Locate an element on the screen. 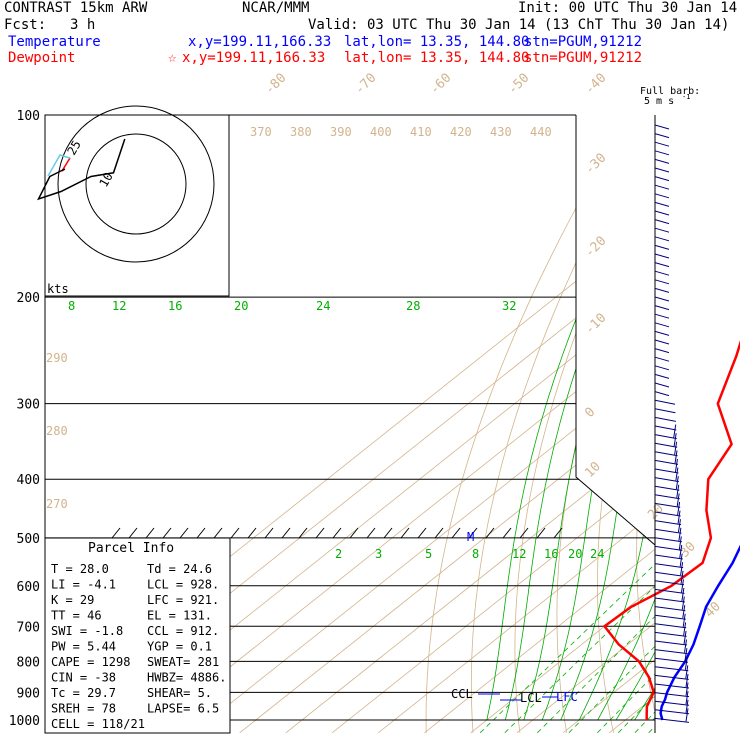  parcel-row-right: SHEAR= 5. is located at coordinates (179, 693).